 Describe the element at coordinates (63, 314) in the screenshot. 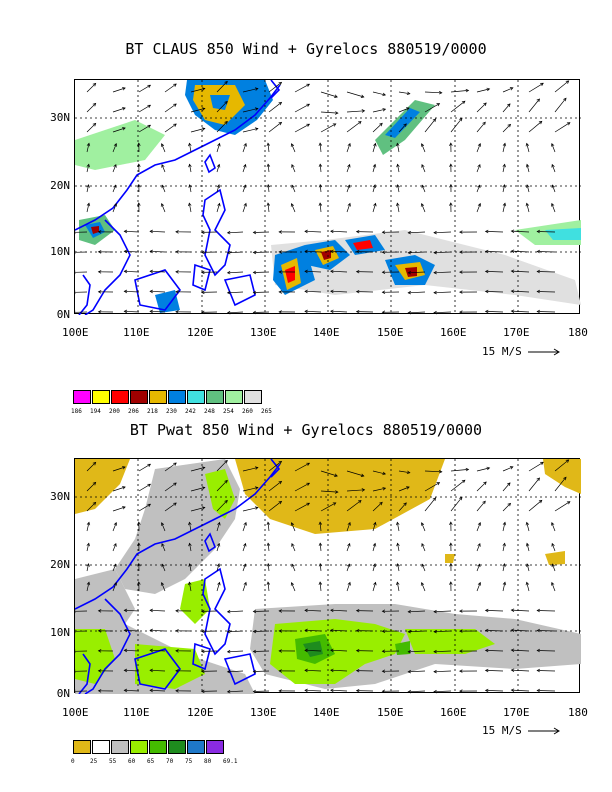

I see `lat-label-0n: 0N` at that location.